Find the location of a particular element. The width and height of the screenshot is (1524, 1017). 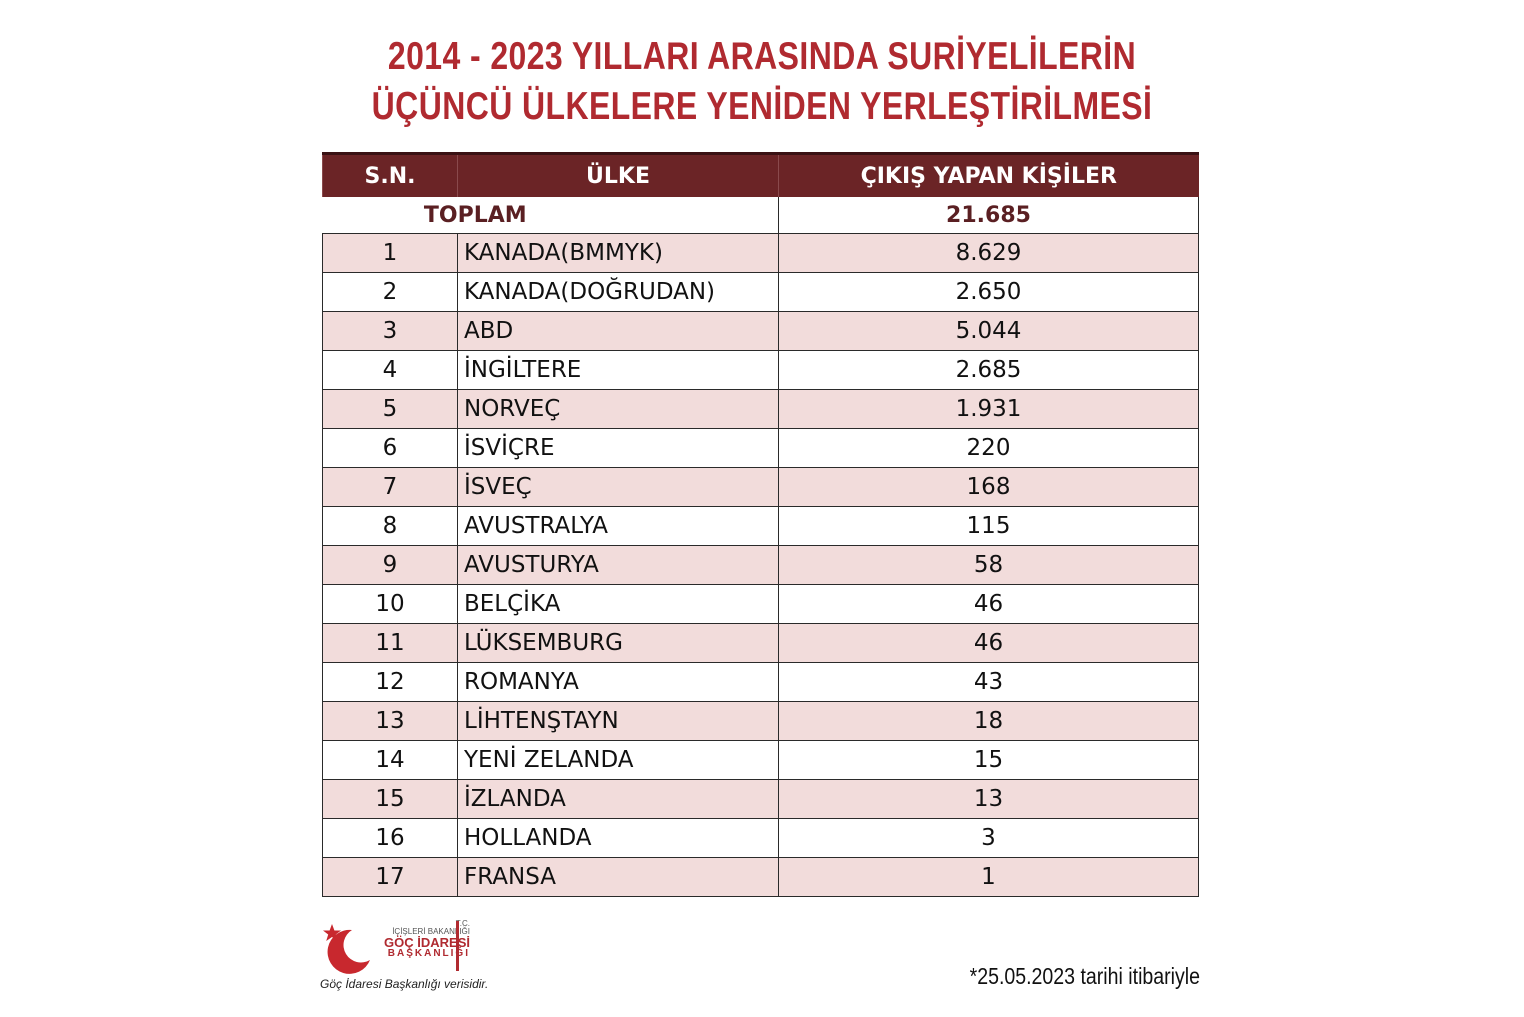

row-value: 15 is located at coordinates (988, 760).